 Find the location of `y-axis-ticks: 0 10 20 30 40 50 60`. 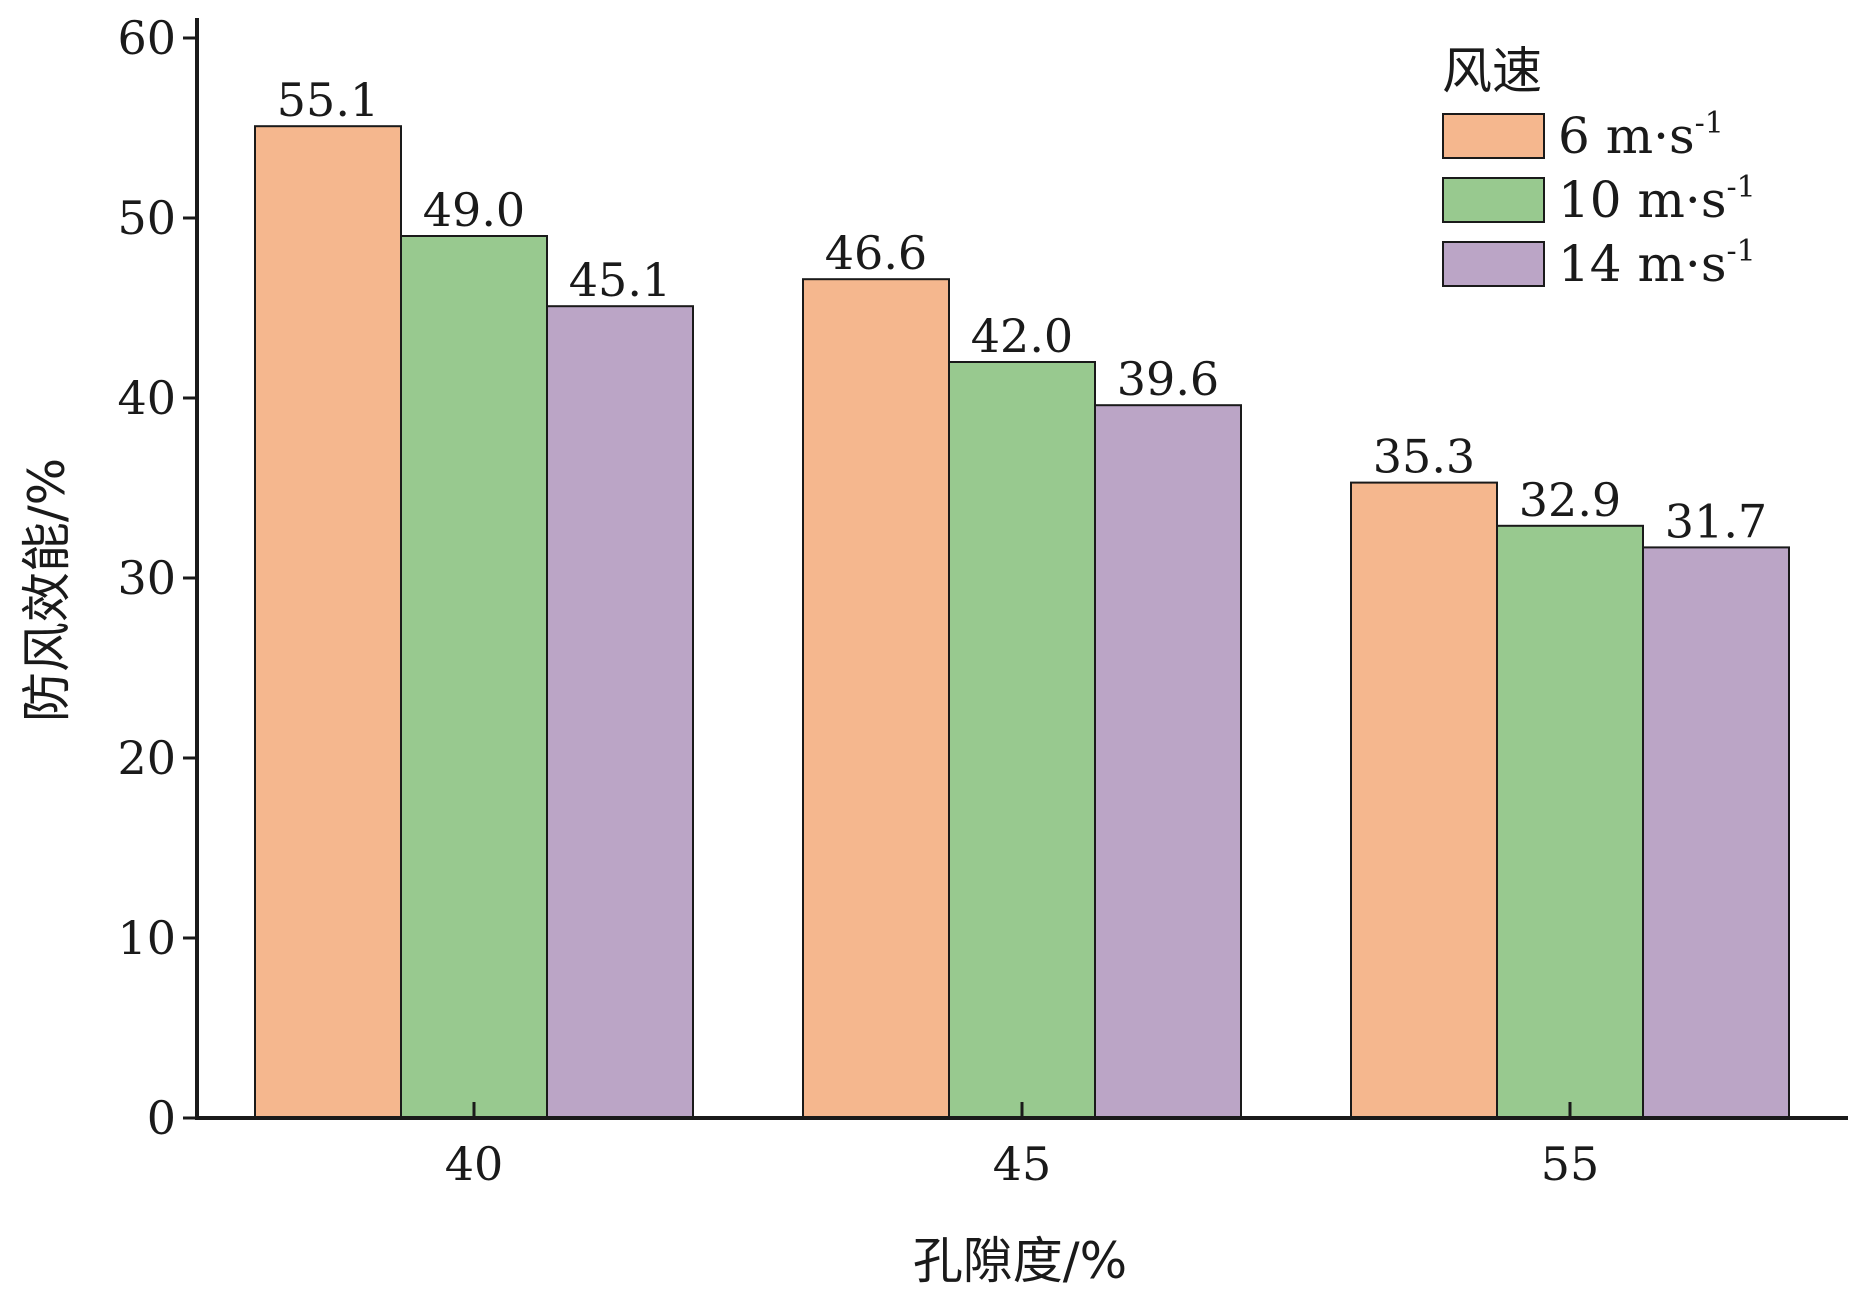

y-axis-ticks: 0 10 20 30 40 50 60 is located at coordinates (157, 578).